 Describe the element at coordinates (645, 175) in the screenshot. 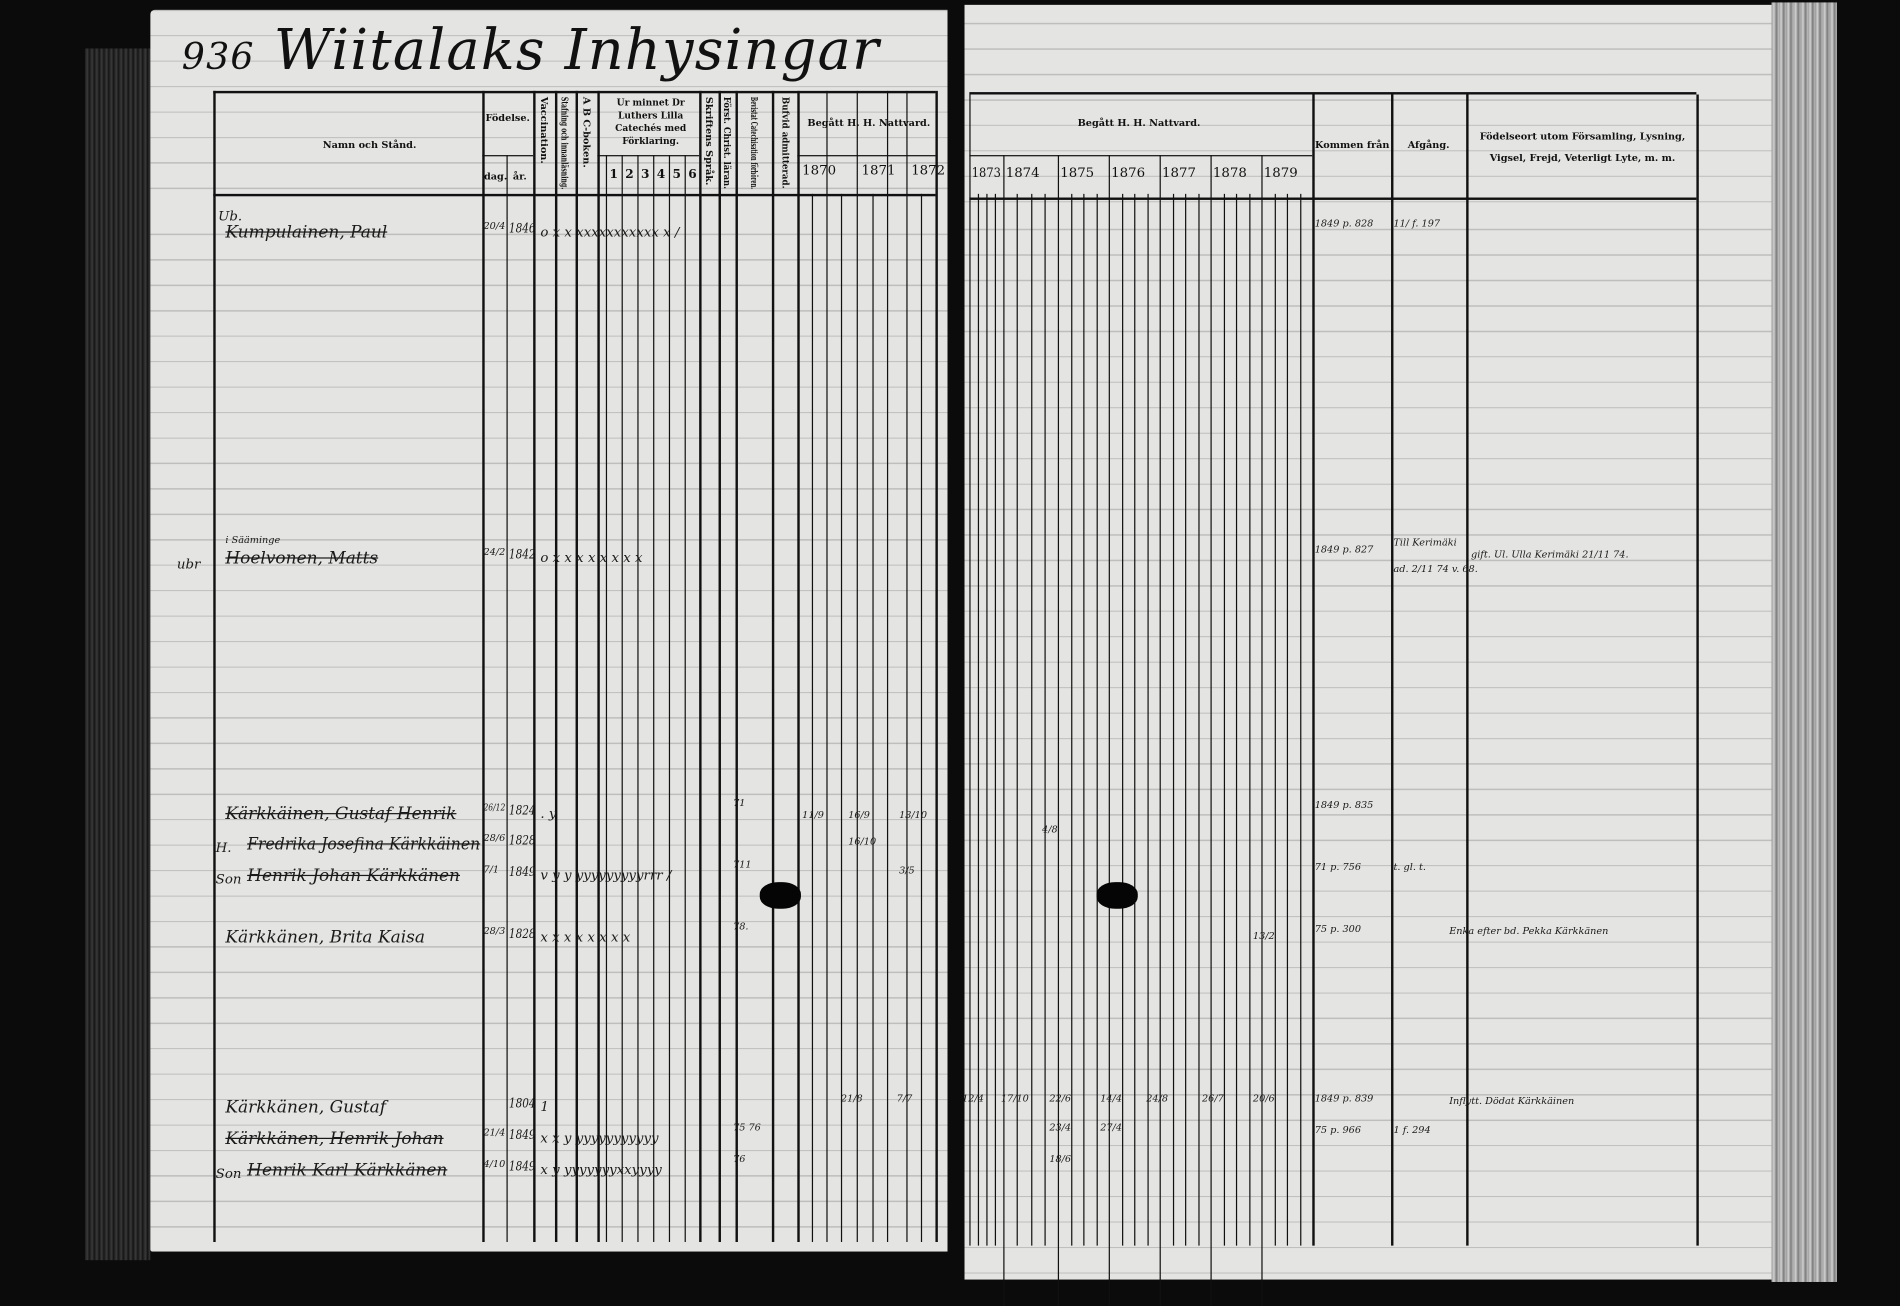

I see `catechism-part-3: 3` at that location.